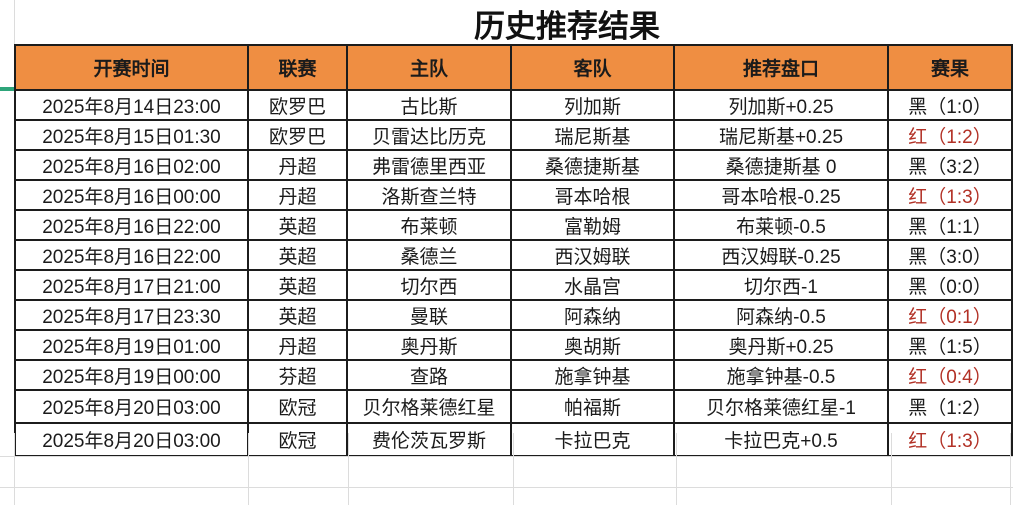  I want to click on cell-away: 瑞尼斯基, so click(593, 135).